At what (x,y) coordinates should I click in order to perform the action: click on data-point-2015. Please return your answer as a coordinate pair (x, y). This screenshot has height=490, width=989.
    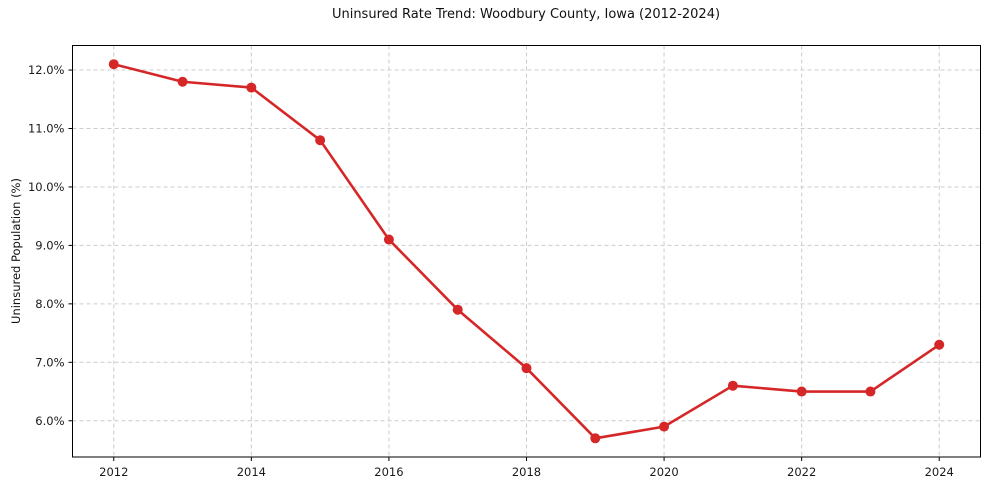
    Looking at the image, I should click on (320, 140).